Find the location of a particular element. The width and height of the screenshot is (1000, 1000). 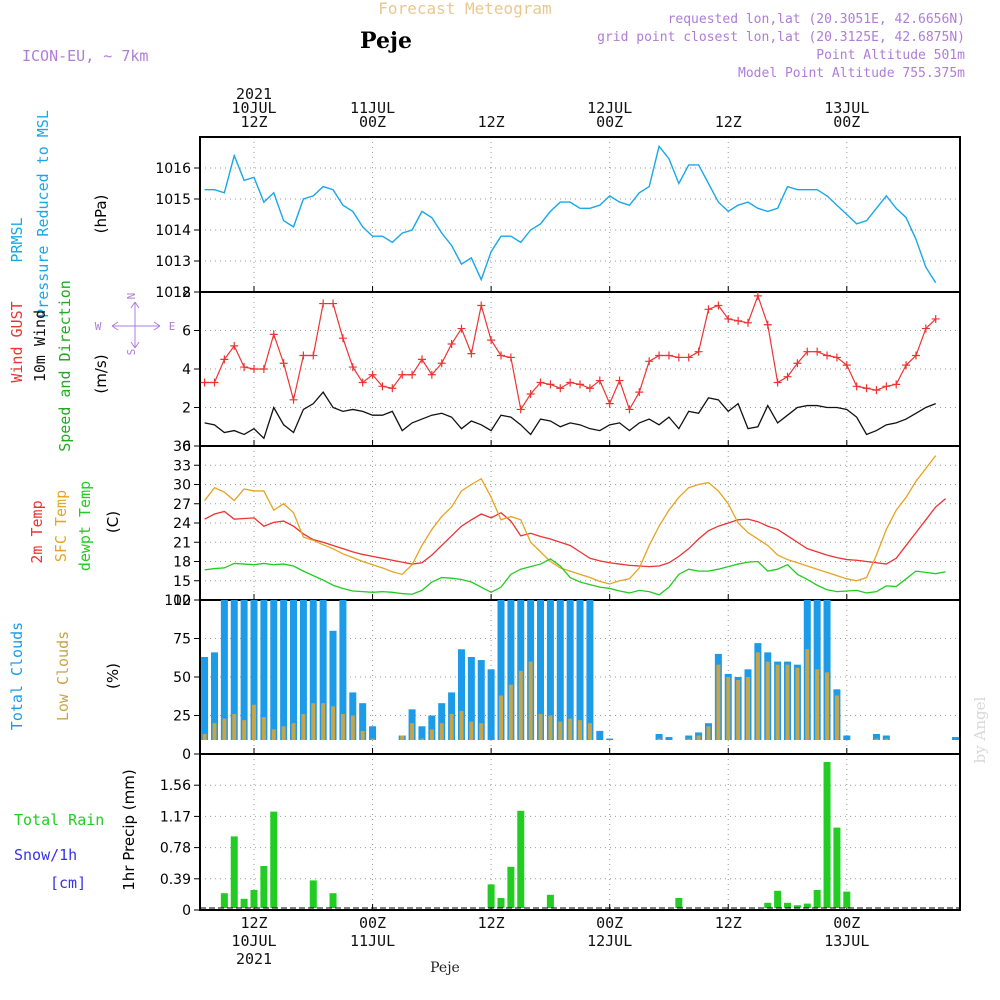

top-axis-label: 12Z is located at coordinates (491, 122).